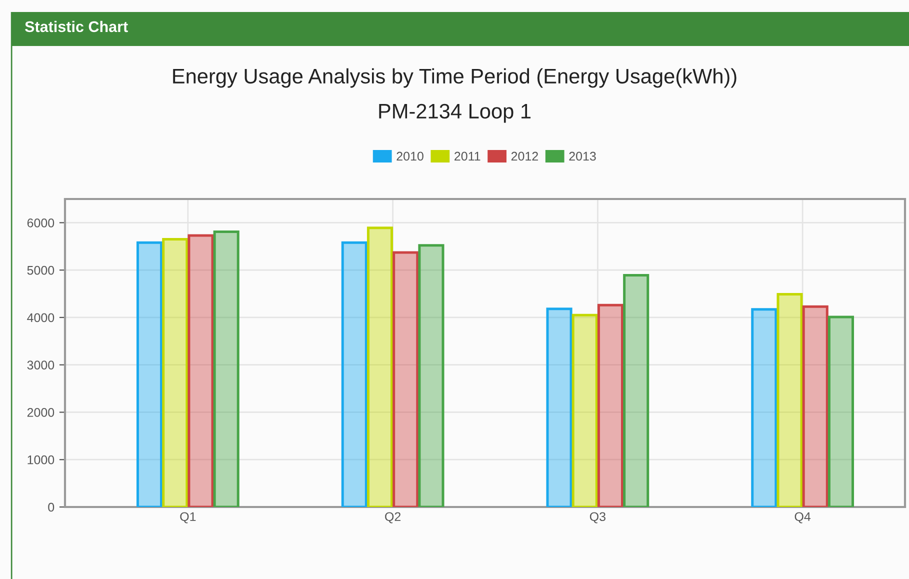 The width and height of the screenshot is (909, 579). Describe the element at coordinates (410, 156) in the screenshot. I see `legend-label: 2010` at that location.